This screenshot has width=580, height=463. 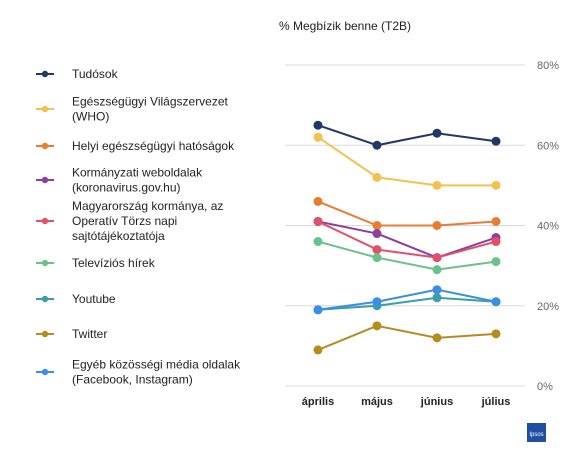 What do you see at coordinates (377, 402) in the screenshot?
I see `x-tick-label: május` at bounding box center [377, 402].